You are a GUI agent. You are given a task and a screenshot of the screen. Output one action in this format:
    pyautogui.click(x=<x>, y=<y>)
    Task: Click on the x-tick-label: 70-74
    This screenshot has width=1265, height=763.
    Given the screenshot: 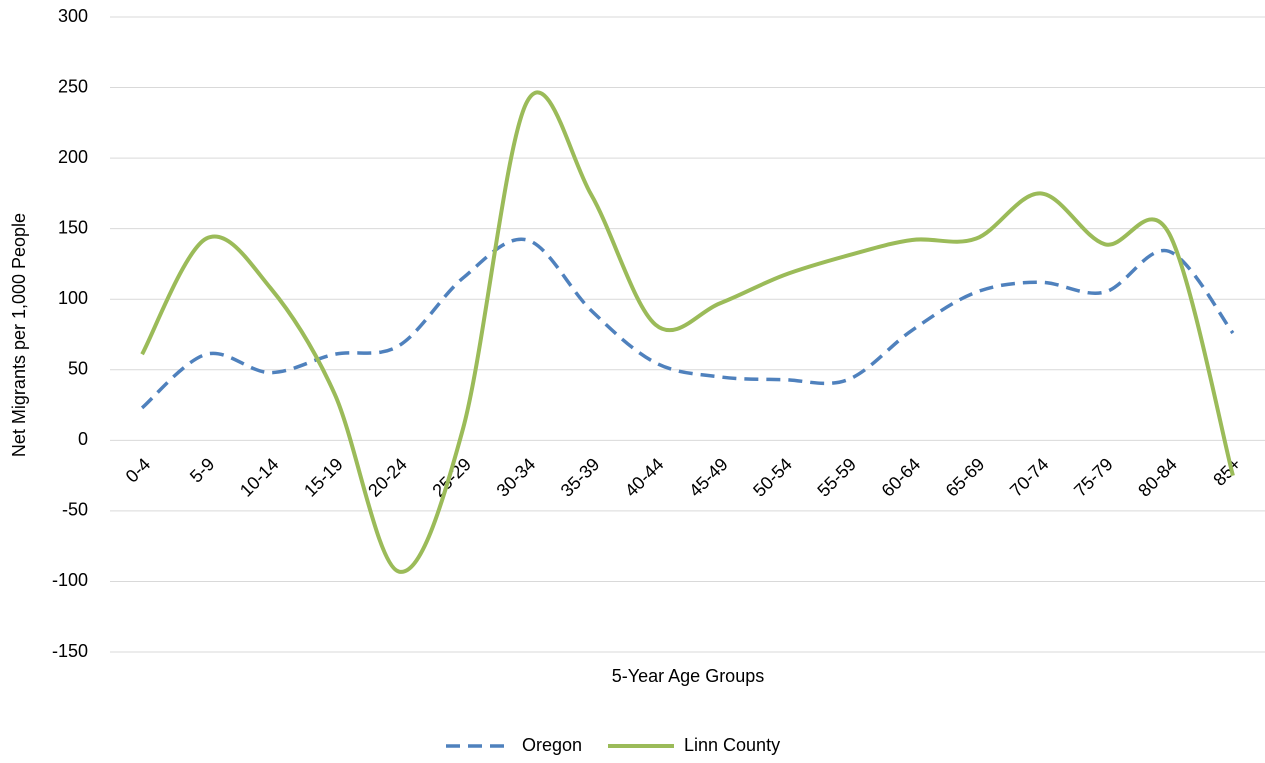 What is the action you would take?
    pyautogui.click(x=1029, y=477)
    